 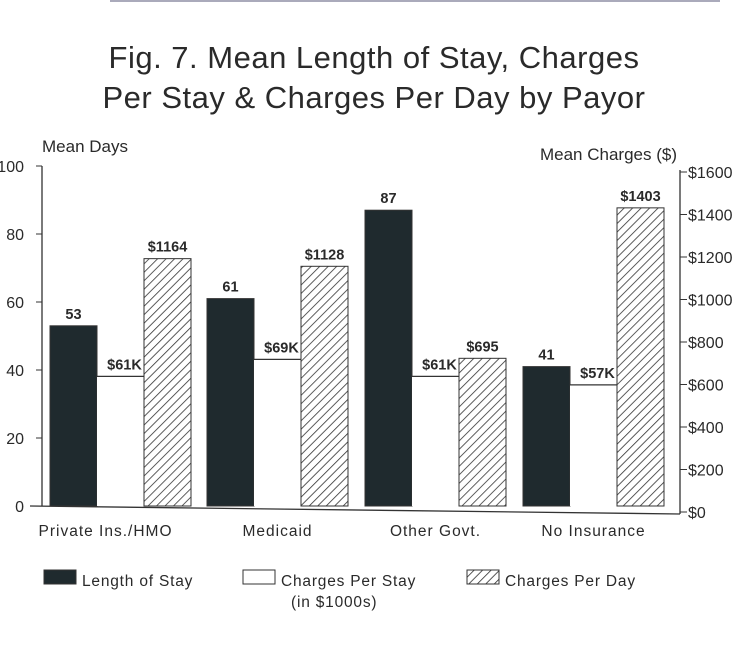 I want to click on data-label-length-of-stay: 61, so click(x=230, y=288).